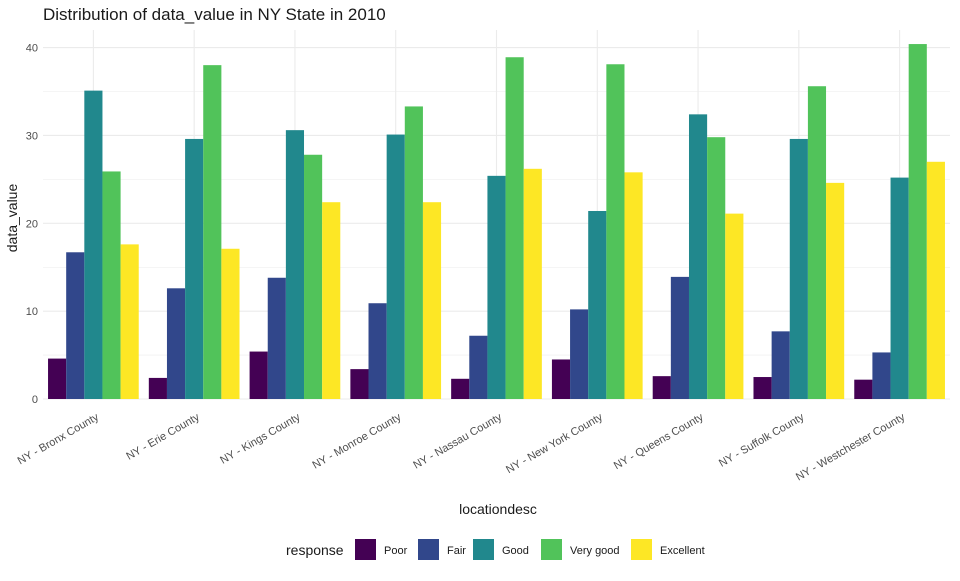  What do you see at coordinates (12, 218) in the screenshot?
I see `y-axis-title: data_value` at bounding box center [12, 218].